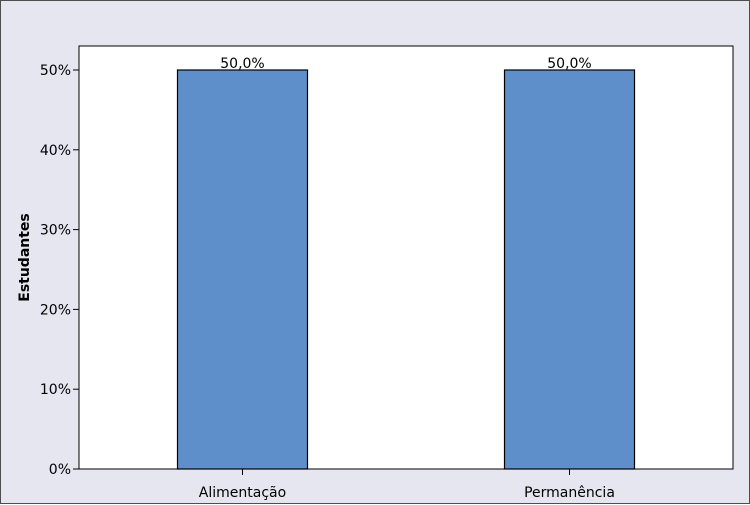  I want to click on y-axis-title: Estudantes, so click(25, 257).